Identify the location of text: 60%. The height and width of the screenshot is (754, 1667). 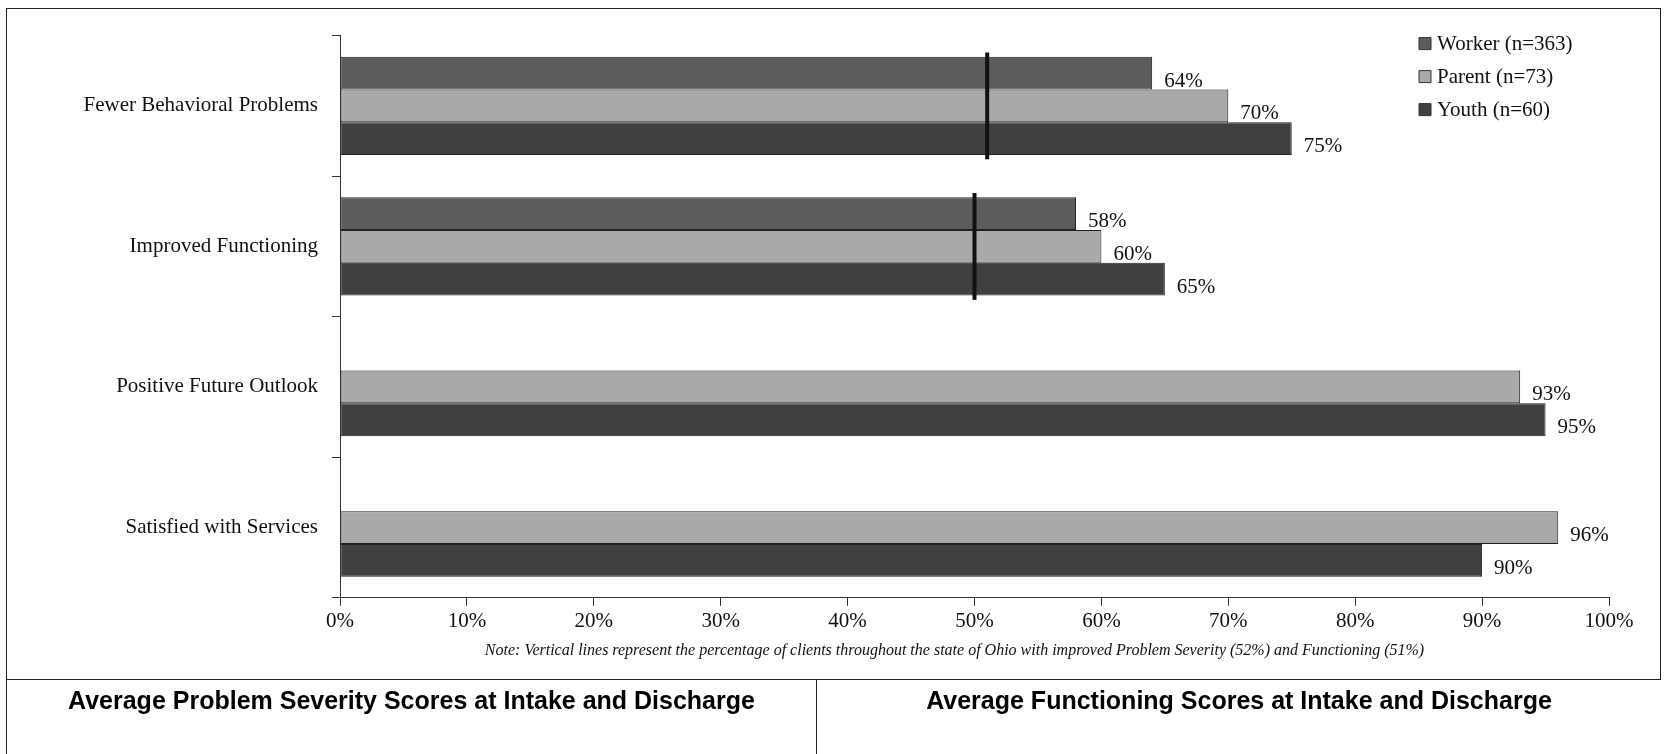
(1132, 252).